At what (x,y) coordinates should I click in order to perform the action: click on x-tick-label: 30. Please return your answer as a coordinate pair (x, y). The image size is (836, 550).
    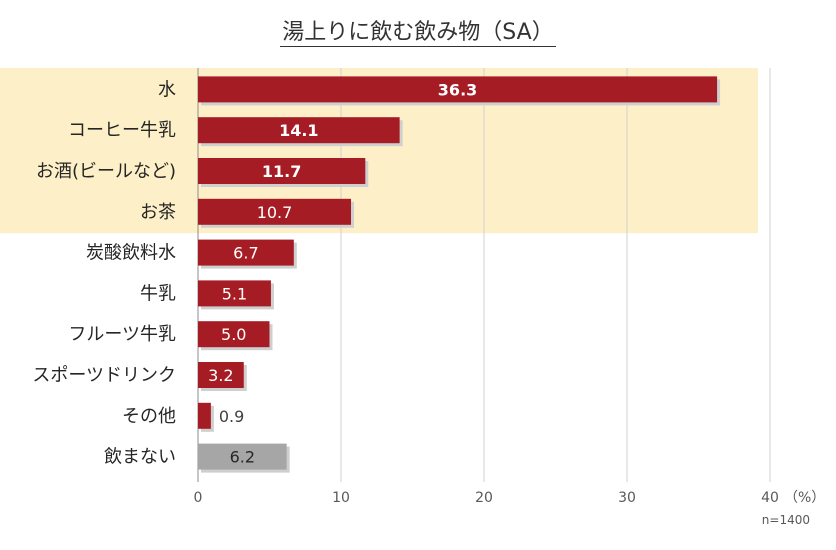
    Looking at the image, I should click on (627, 498).